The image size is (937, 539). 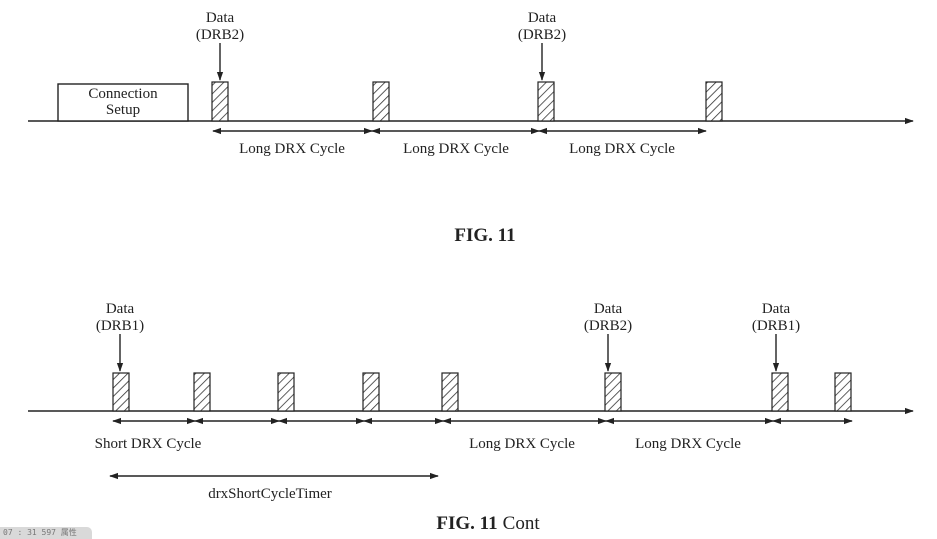 I want to click on caption-suffix: Cont, so click(x=522, y=523).